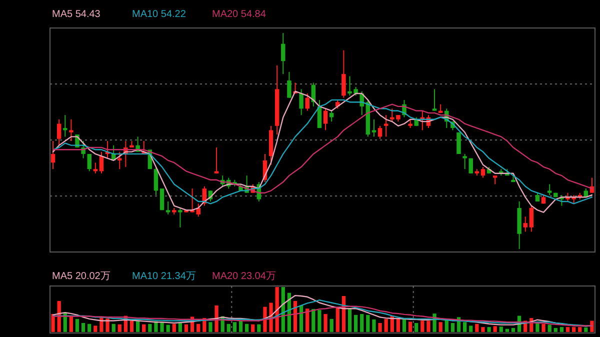 The height and width of the screenshot is (337, 600). What do you see at coordinates (159, 14) in the screenshot?
I see `text: MA10 54.22` at bounding box center [159, 14].